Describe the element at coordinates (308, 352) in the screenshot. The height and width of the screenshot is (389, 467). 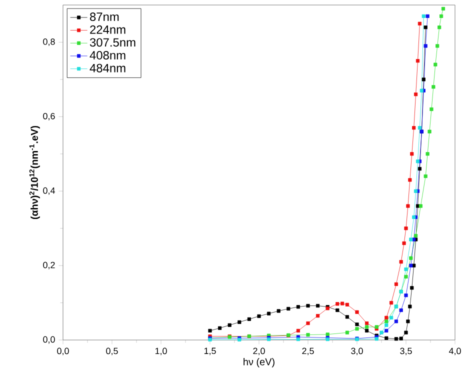
I see `x-tick-label: 2,5` at that location.